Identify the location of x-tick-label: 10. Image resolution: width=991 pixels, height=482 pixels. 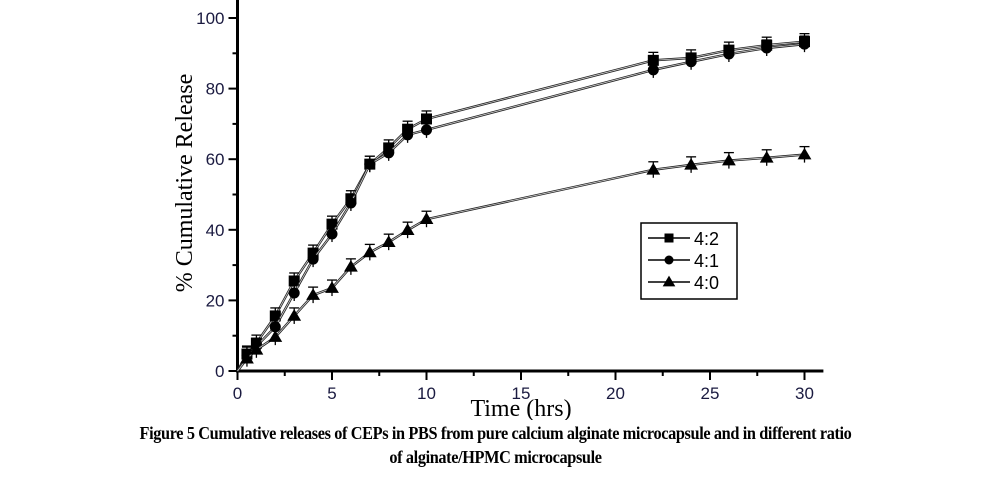
(426, 393).